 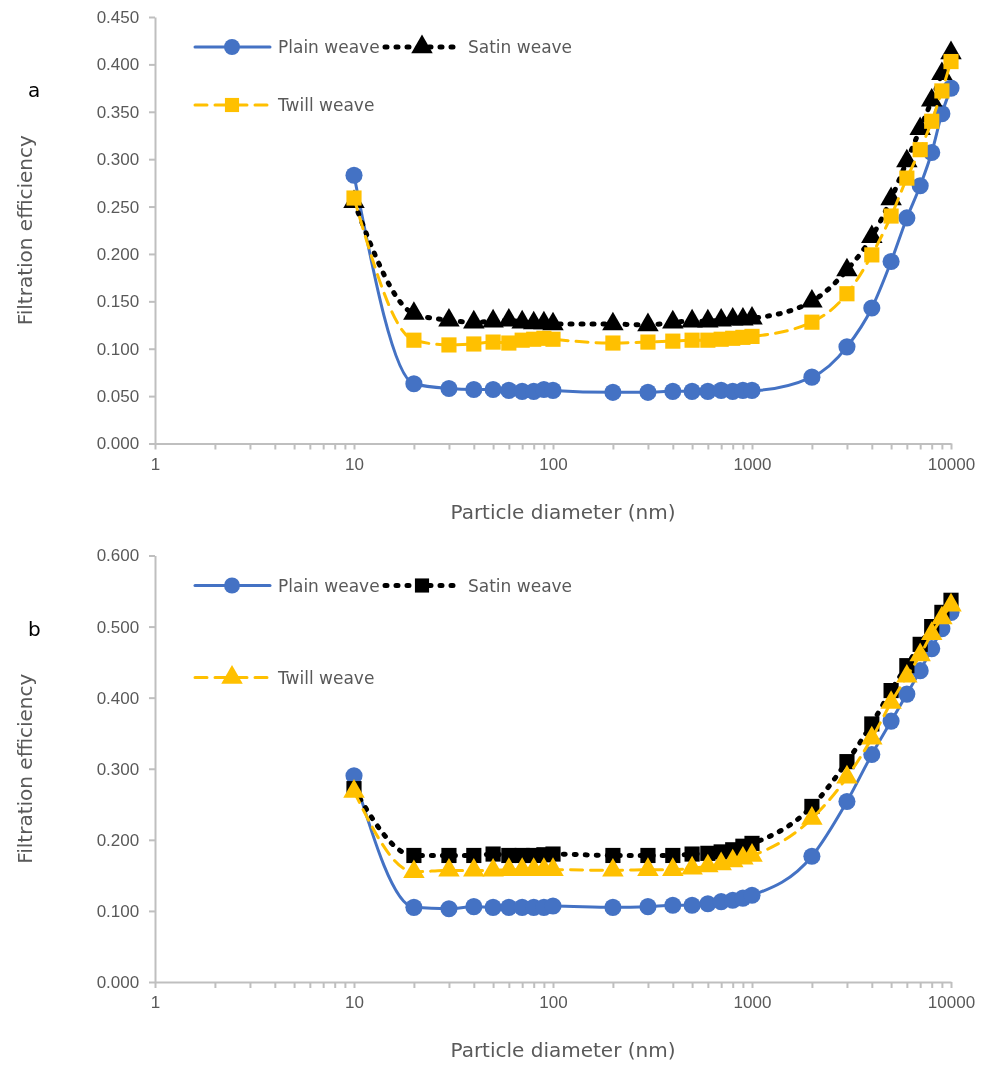 I want to click on y-tick-label: 0.500, so click(x=118, y=627).